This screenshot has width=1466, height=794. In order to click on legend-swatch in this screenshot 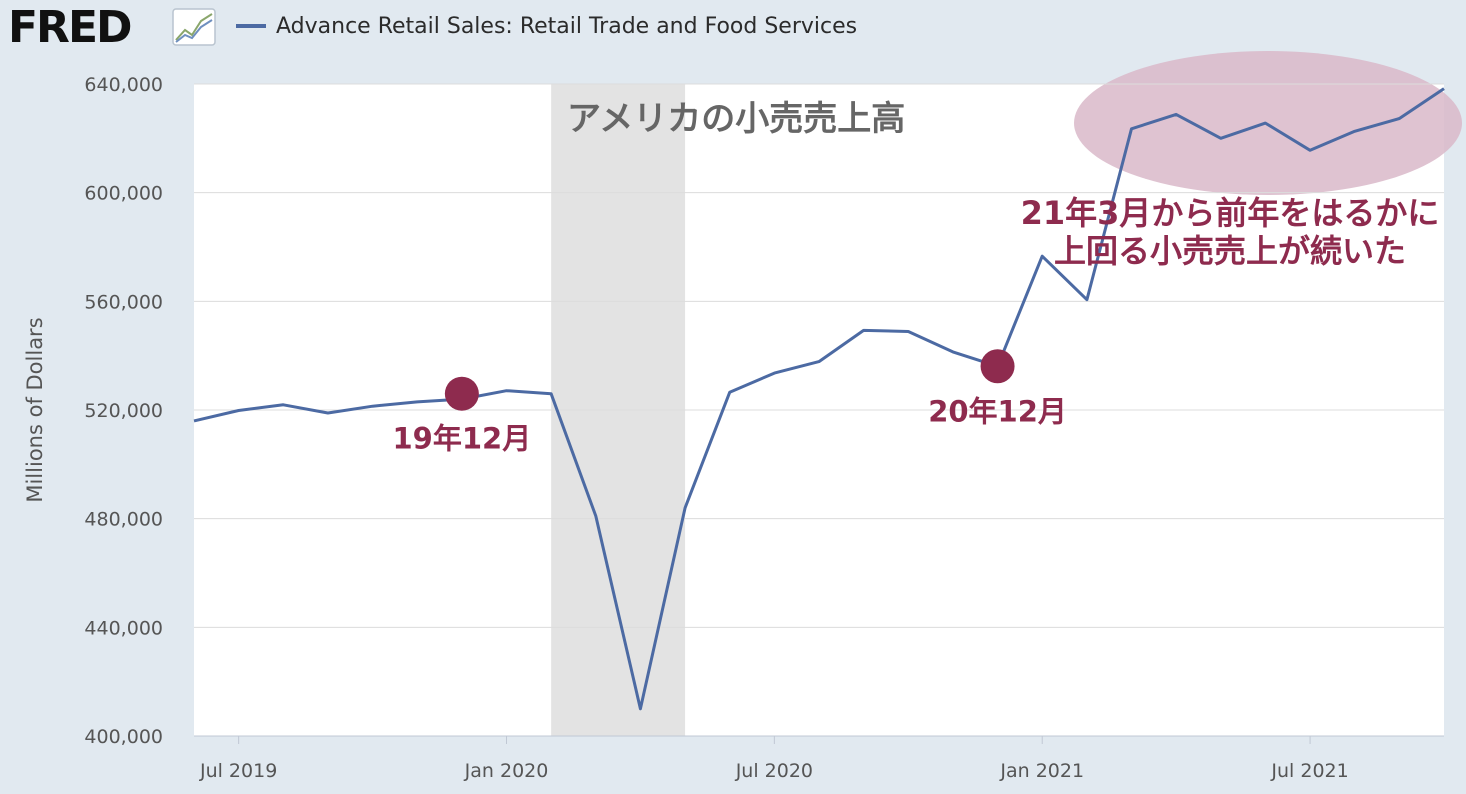, I will do `click(251, 26)`.